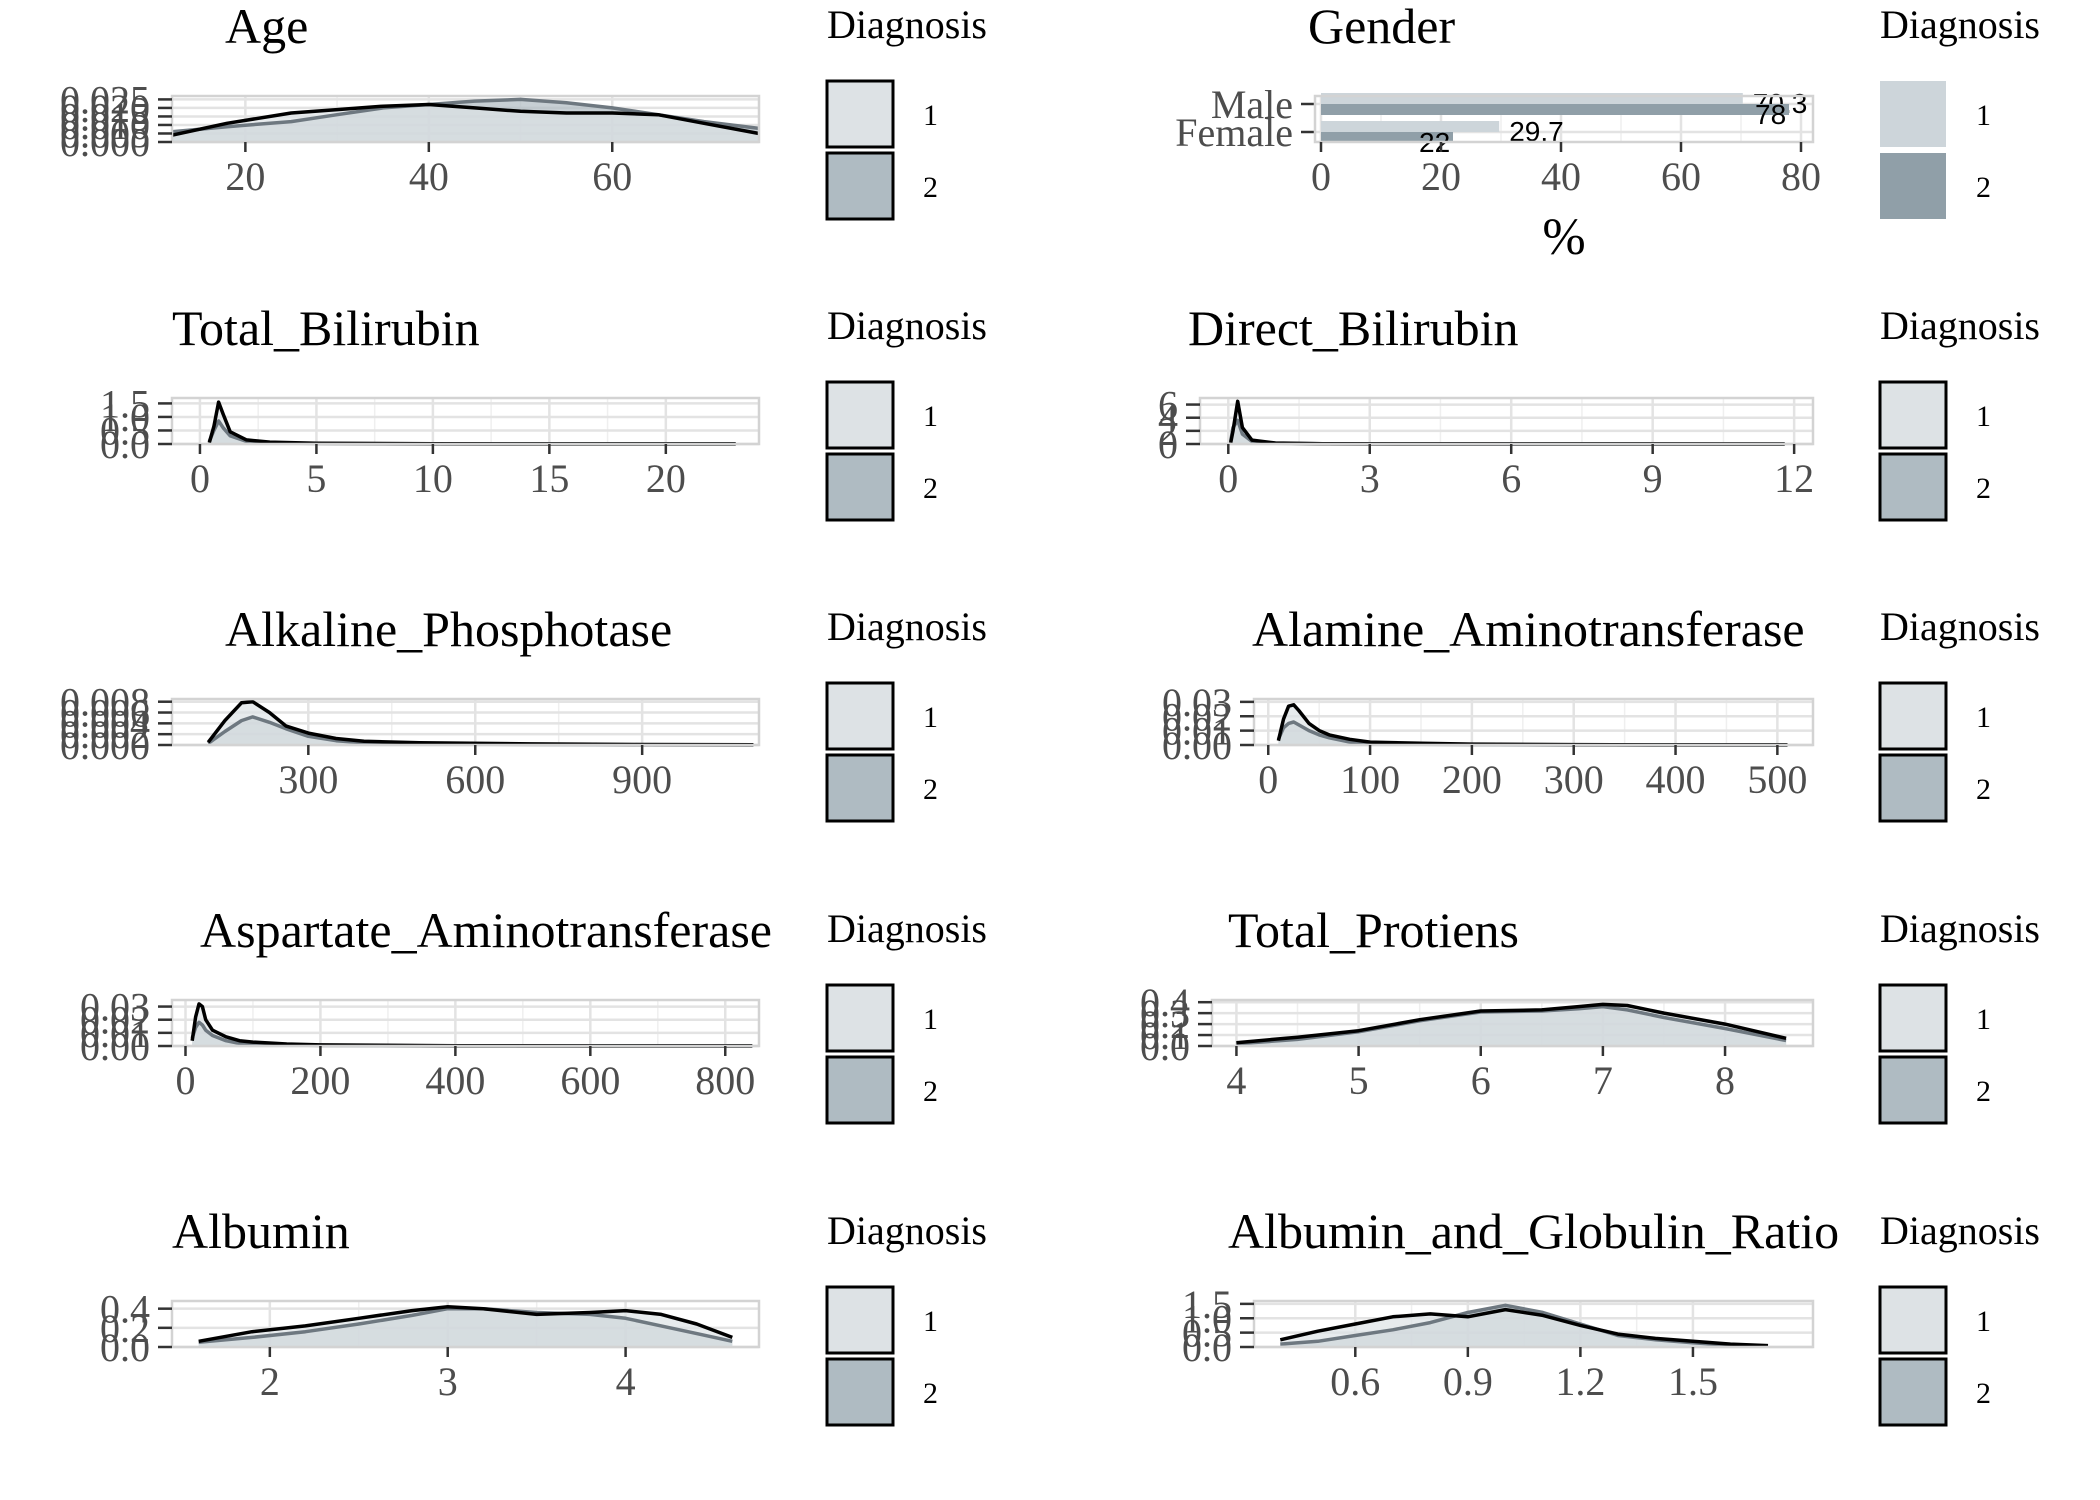 This screenshot has height=1500, width=2100. Describe the element at coordinates (261, 1231) in the screenshot. I see `panel-title: Albumin` at that location.